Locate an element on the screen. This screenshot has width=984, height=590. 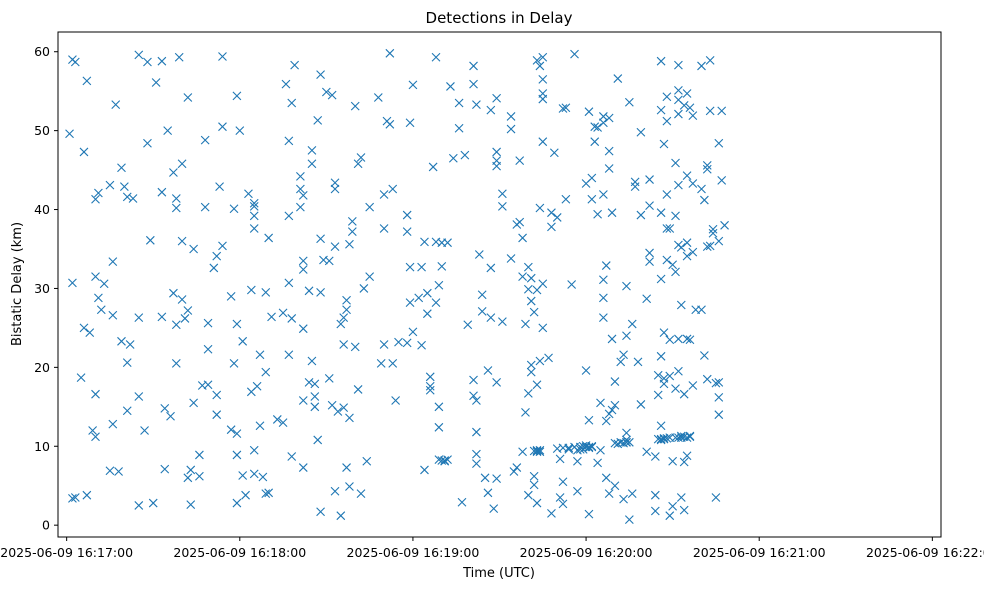
y-tick-label: 60 is located at coordinates (42, 51).